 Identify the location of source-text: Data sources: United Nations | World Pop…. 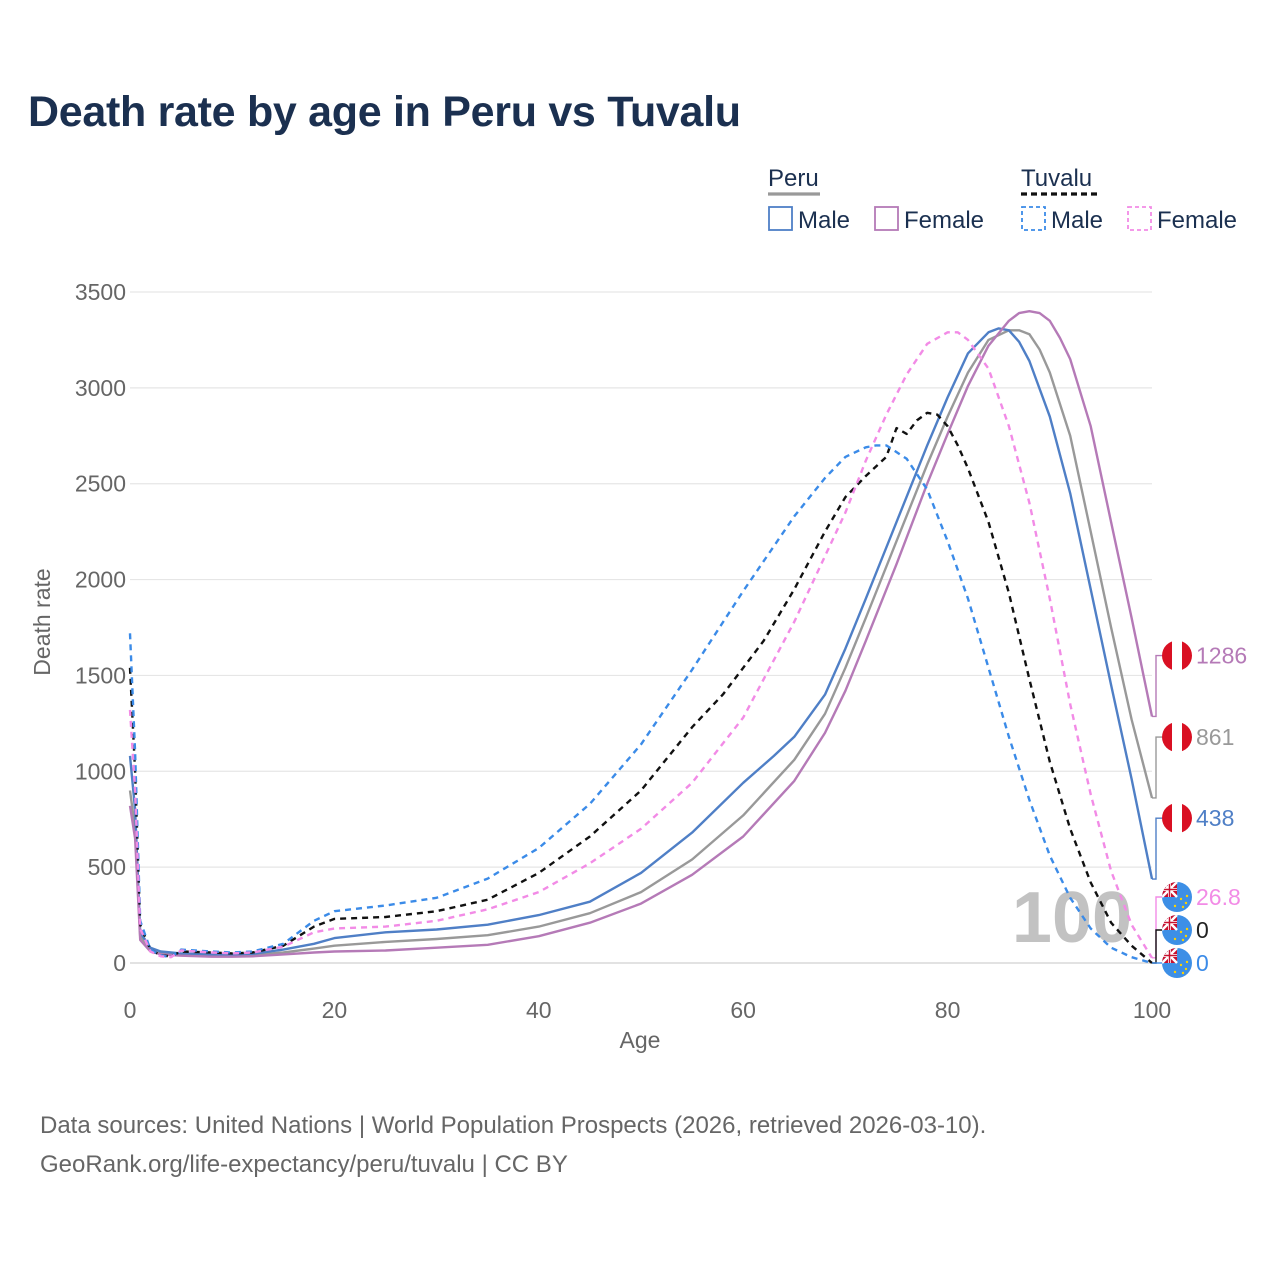
(513, 1125).